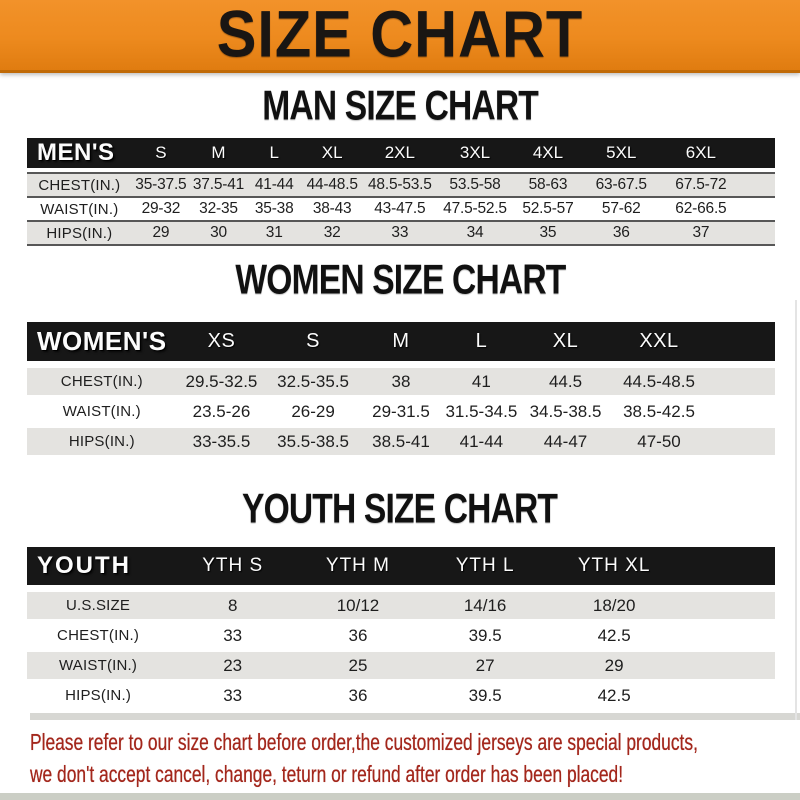  Describe the element at coordinates (548, 184) in the screenshot. I see `size-value: 58-63` at that location.